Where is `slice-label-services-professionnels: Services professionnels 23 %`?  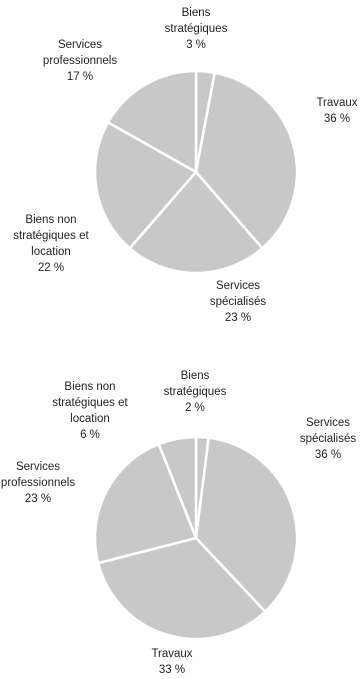
slice-label-services-professionnels: Services professionnels 23 % is located at coordinates (38, 483).